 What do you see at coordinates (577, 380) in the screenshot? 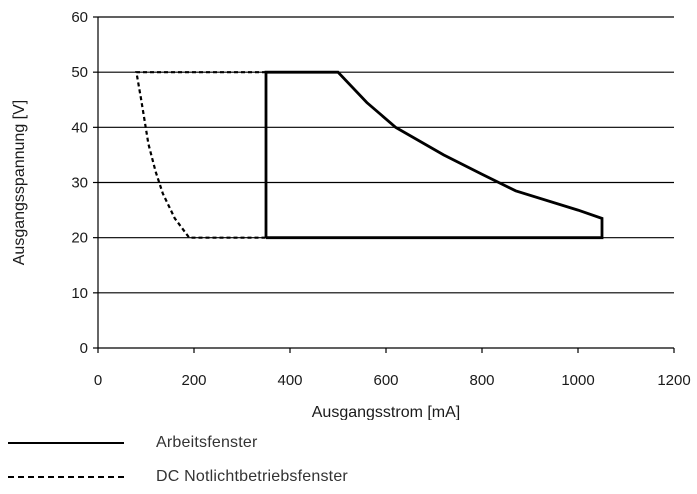
I see `x-tick-label: 1000` at bounding box center [577, 380].